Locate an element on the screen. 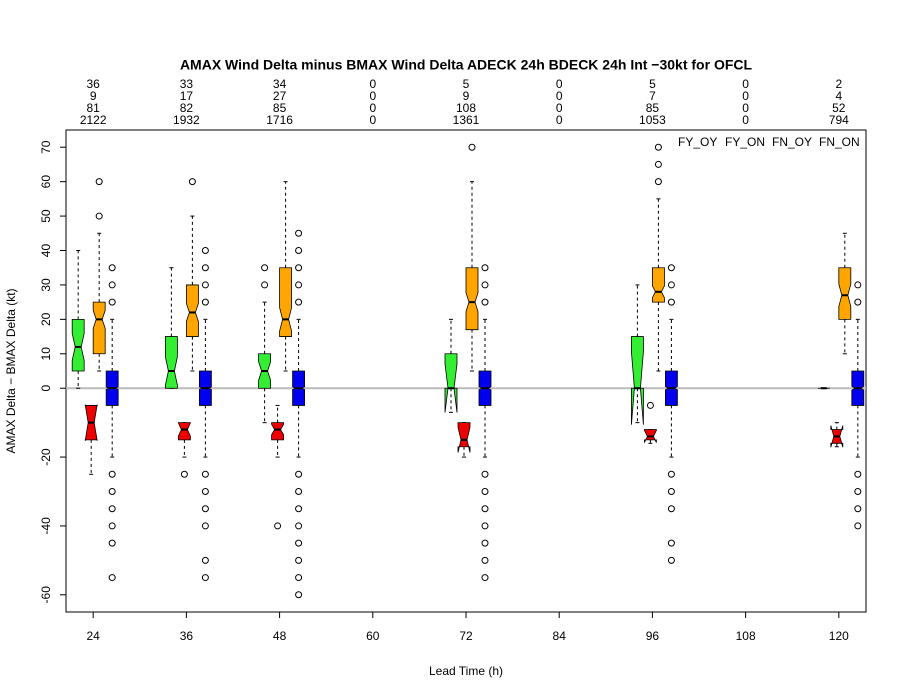 This screenshot has width=900, height=696. count-label: 2122 is located at coordinates (93, 120).